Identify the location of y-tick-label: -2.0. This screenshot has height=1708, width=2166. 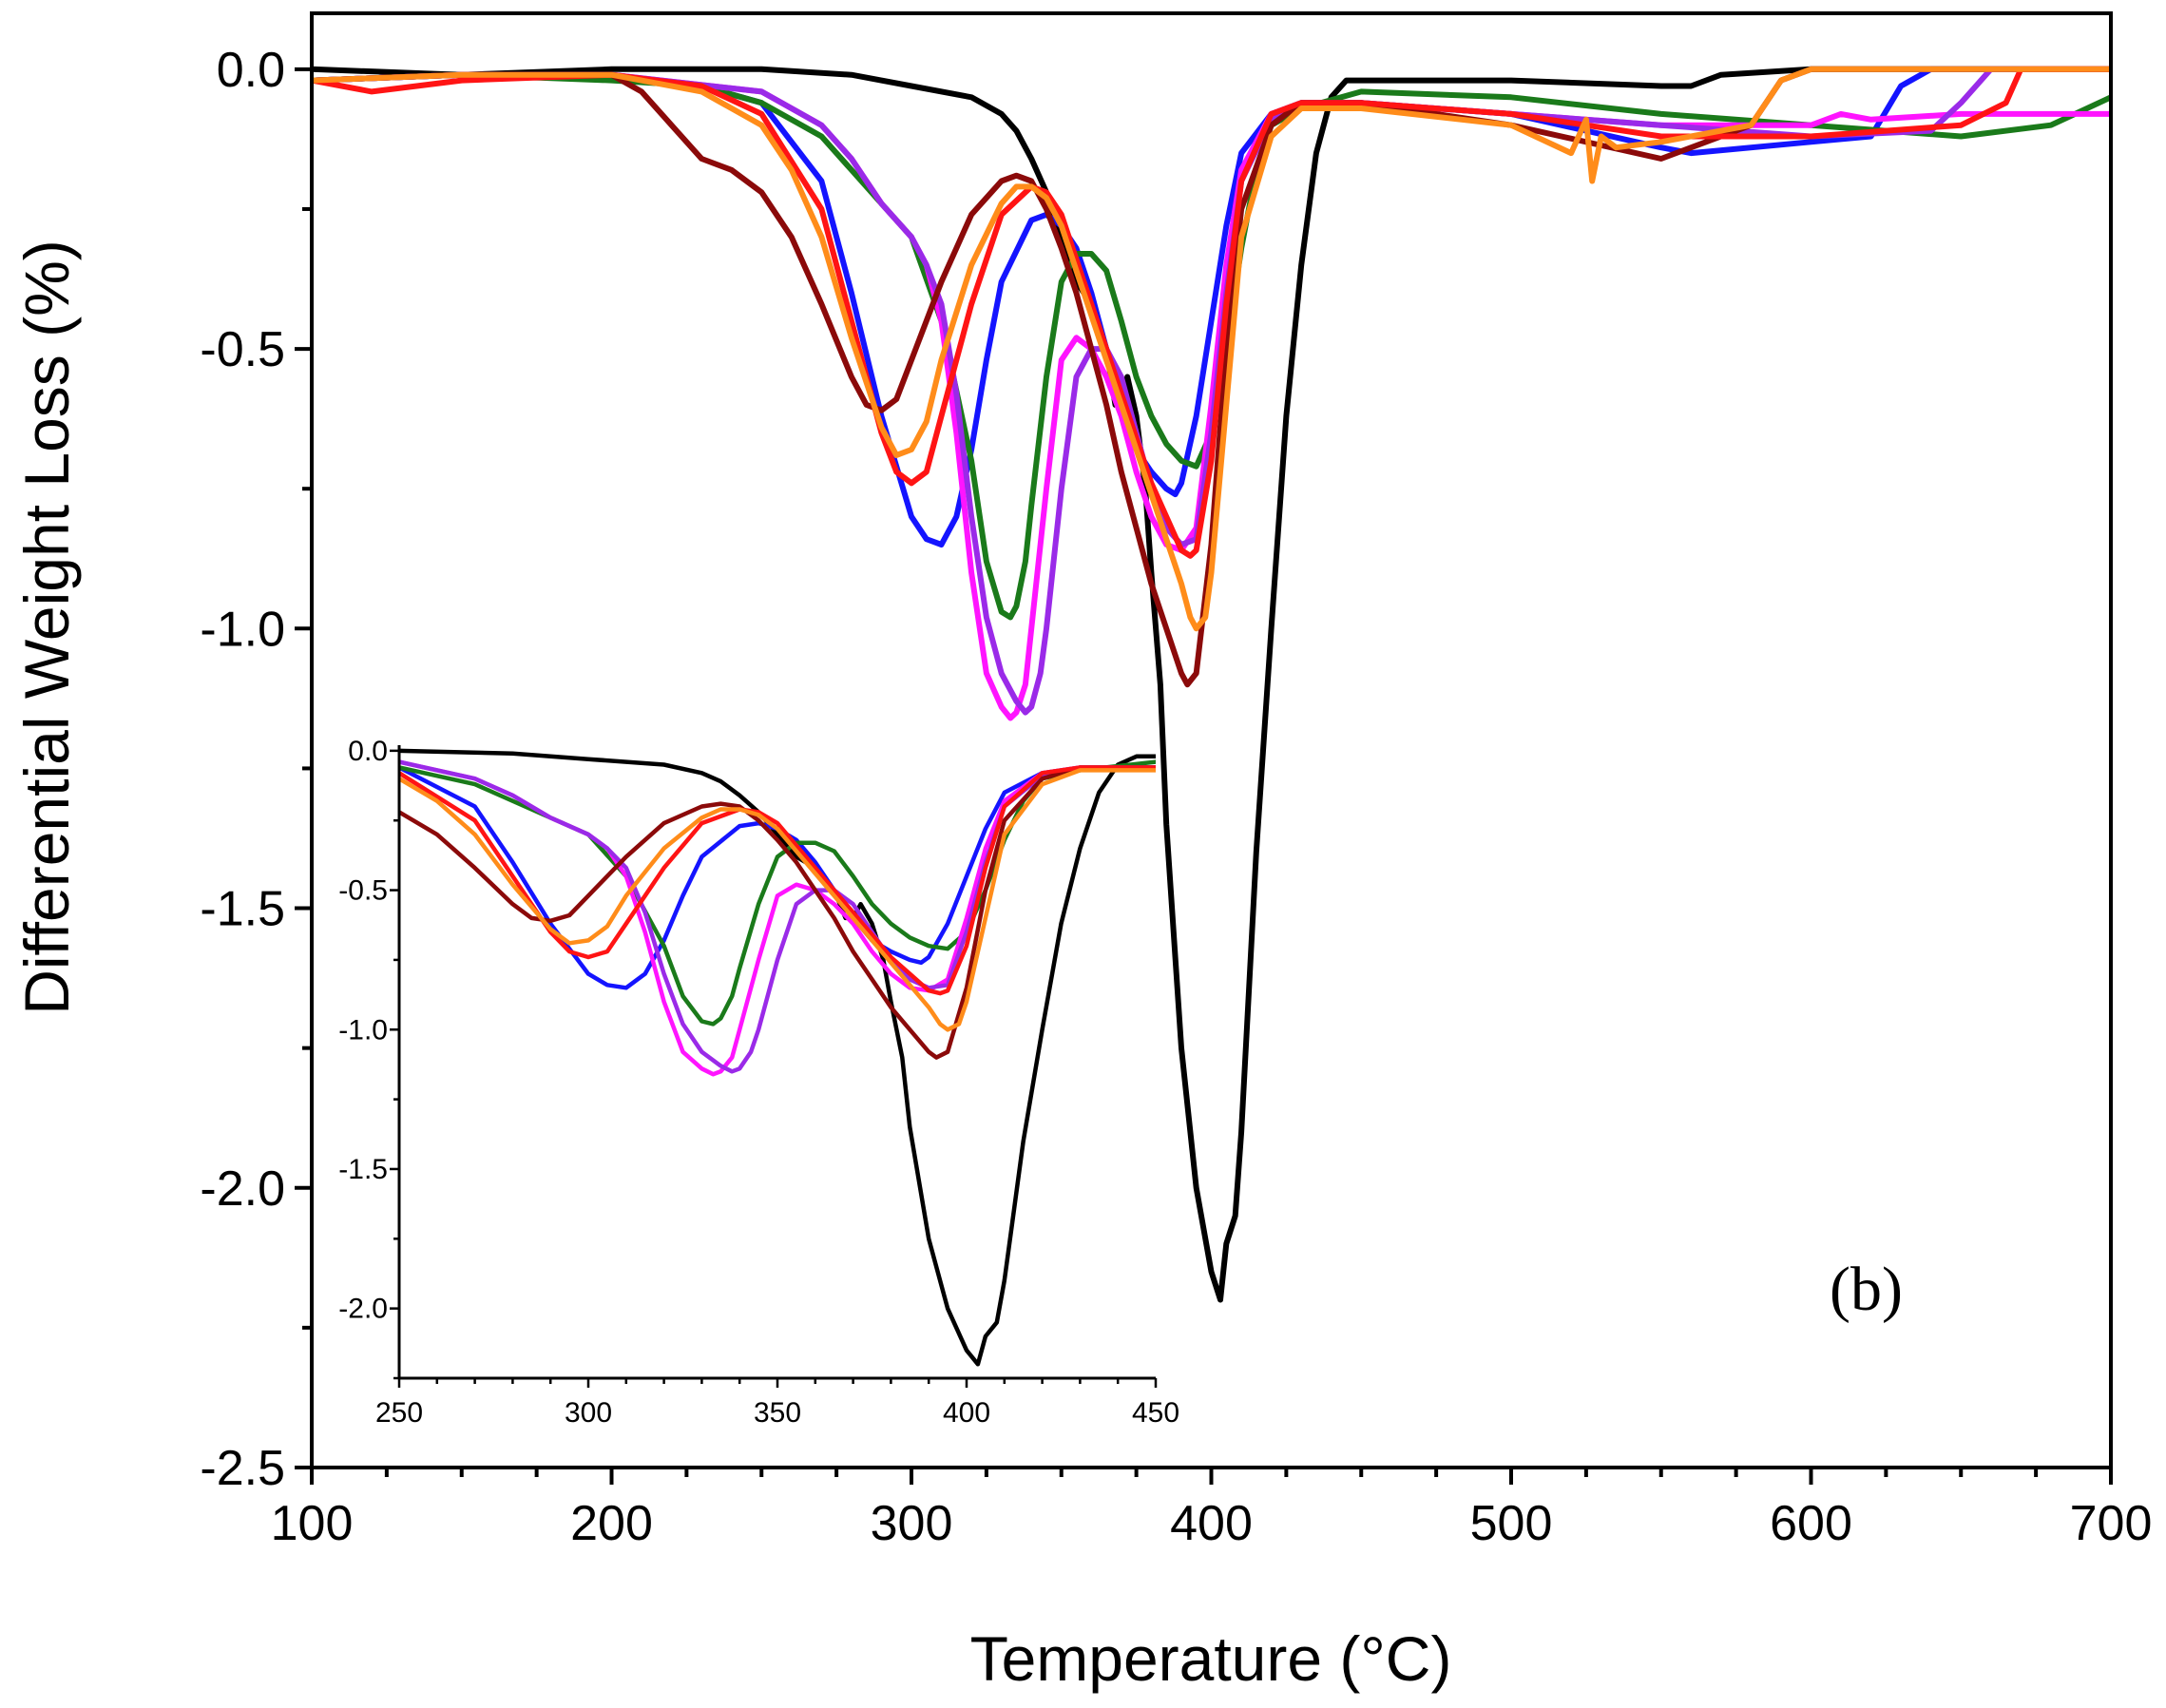
(242, 1189).